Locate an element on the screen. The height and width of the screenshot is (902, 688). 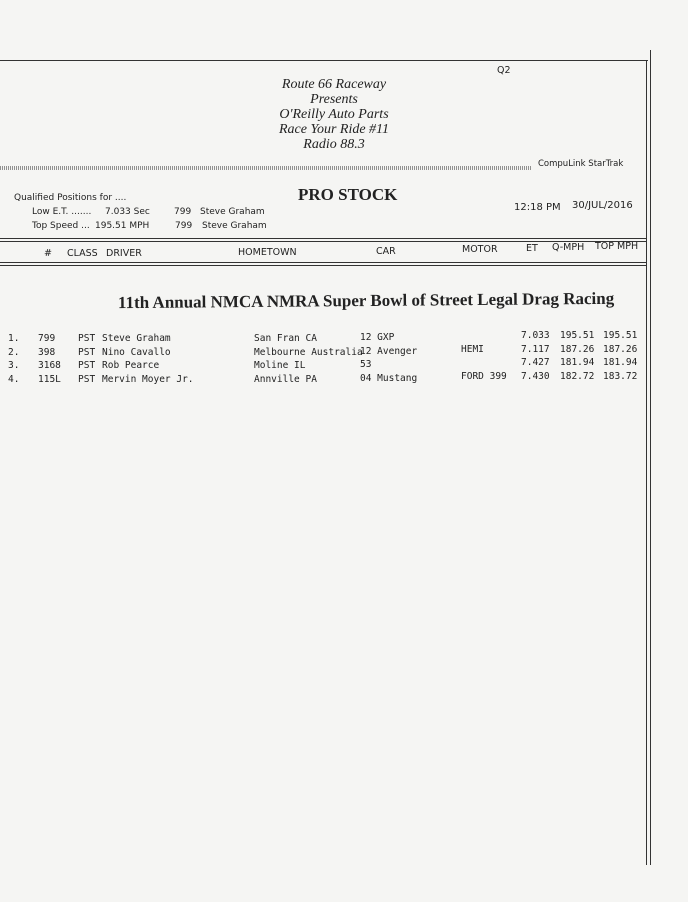
low-et-car: 799 is located at coordinates (183, 212).